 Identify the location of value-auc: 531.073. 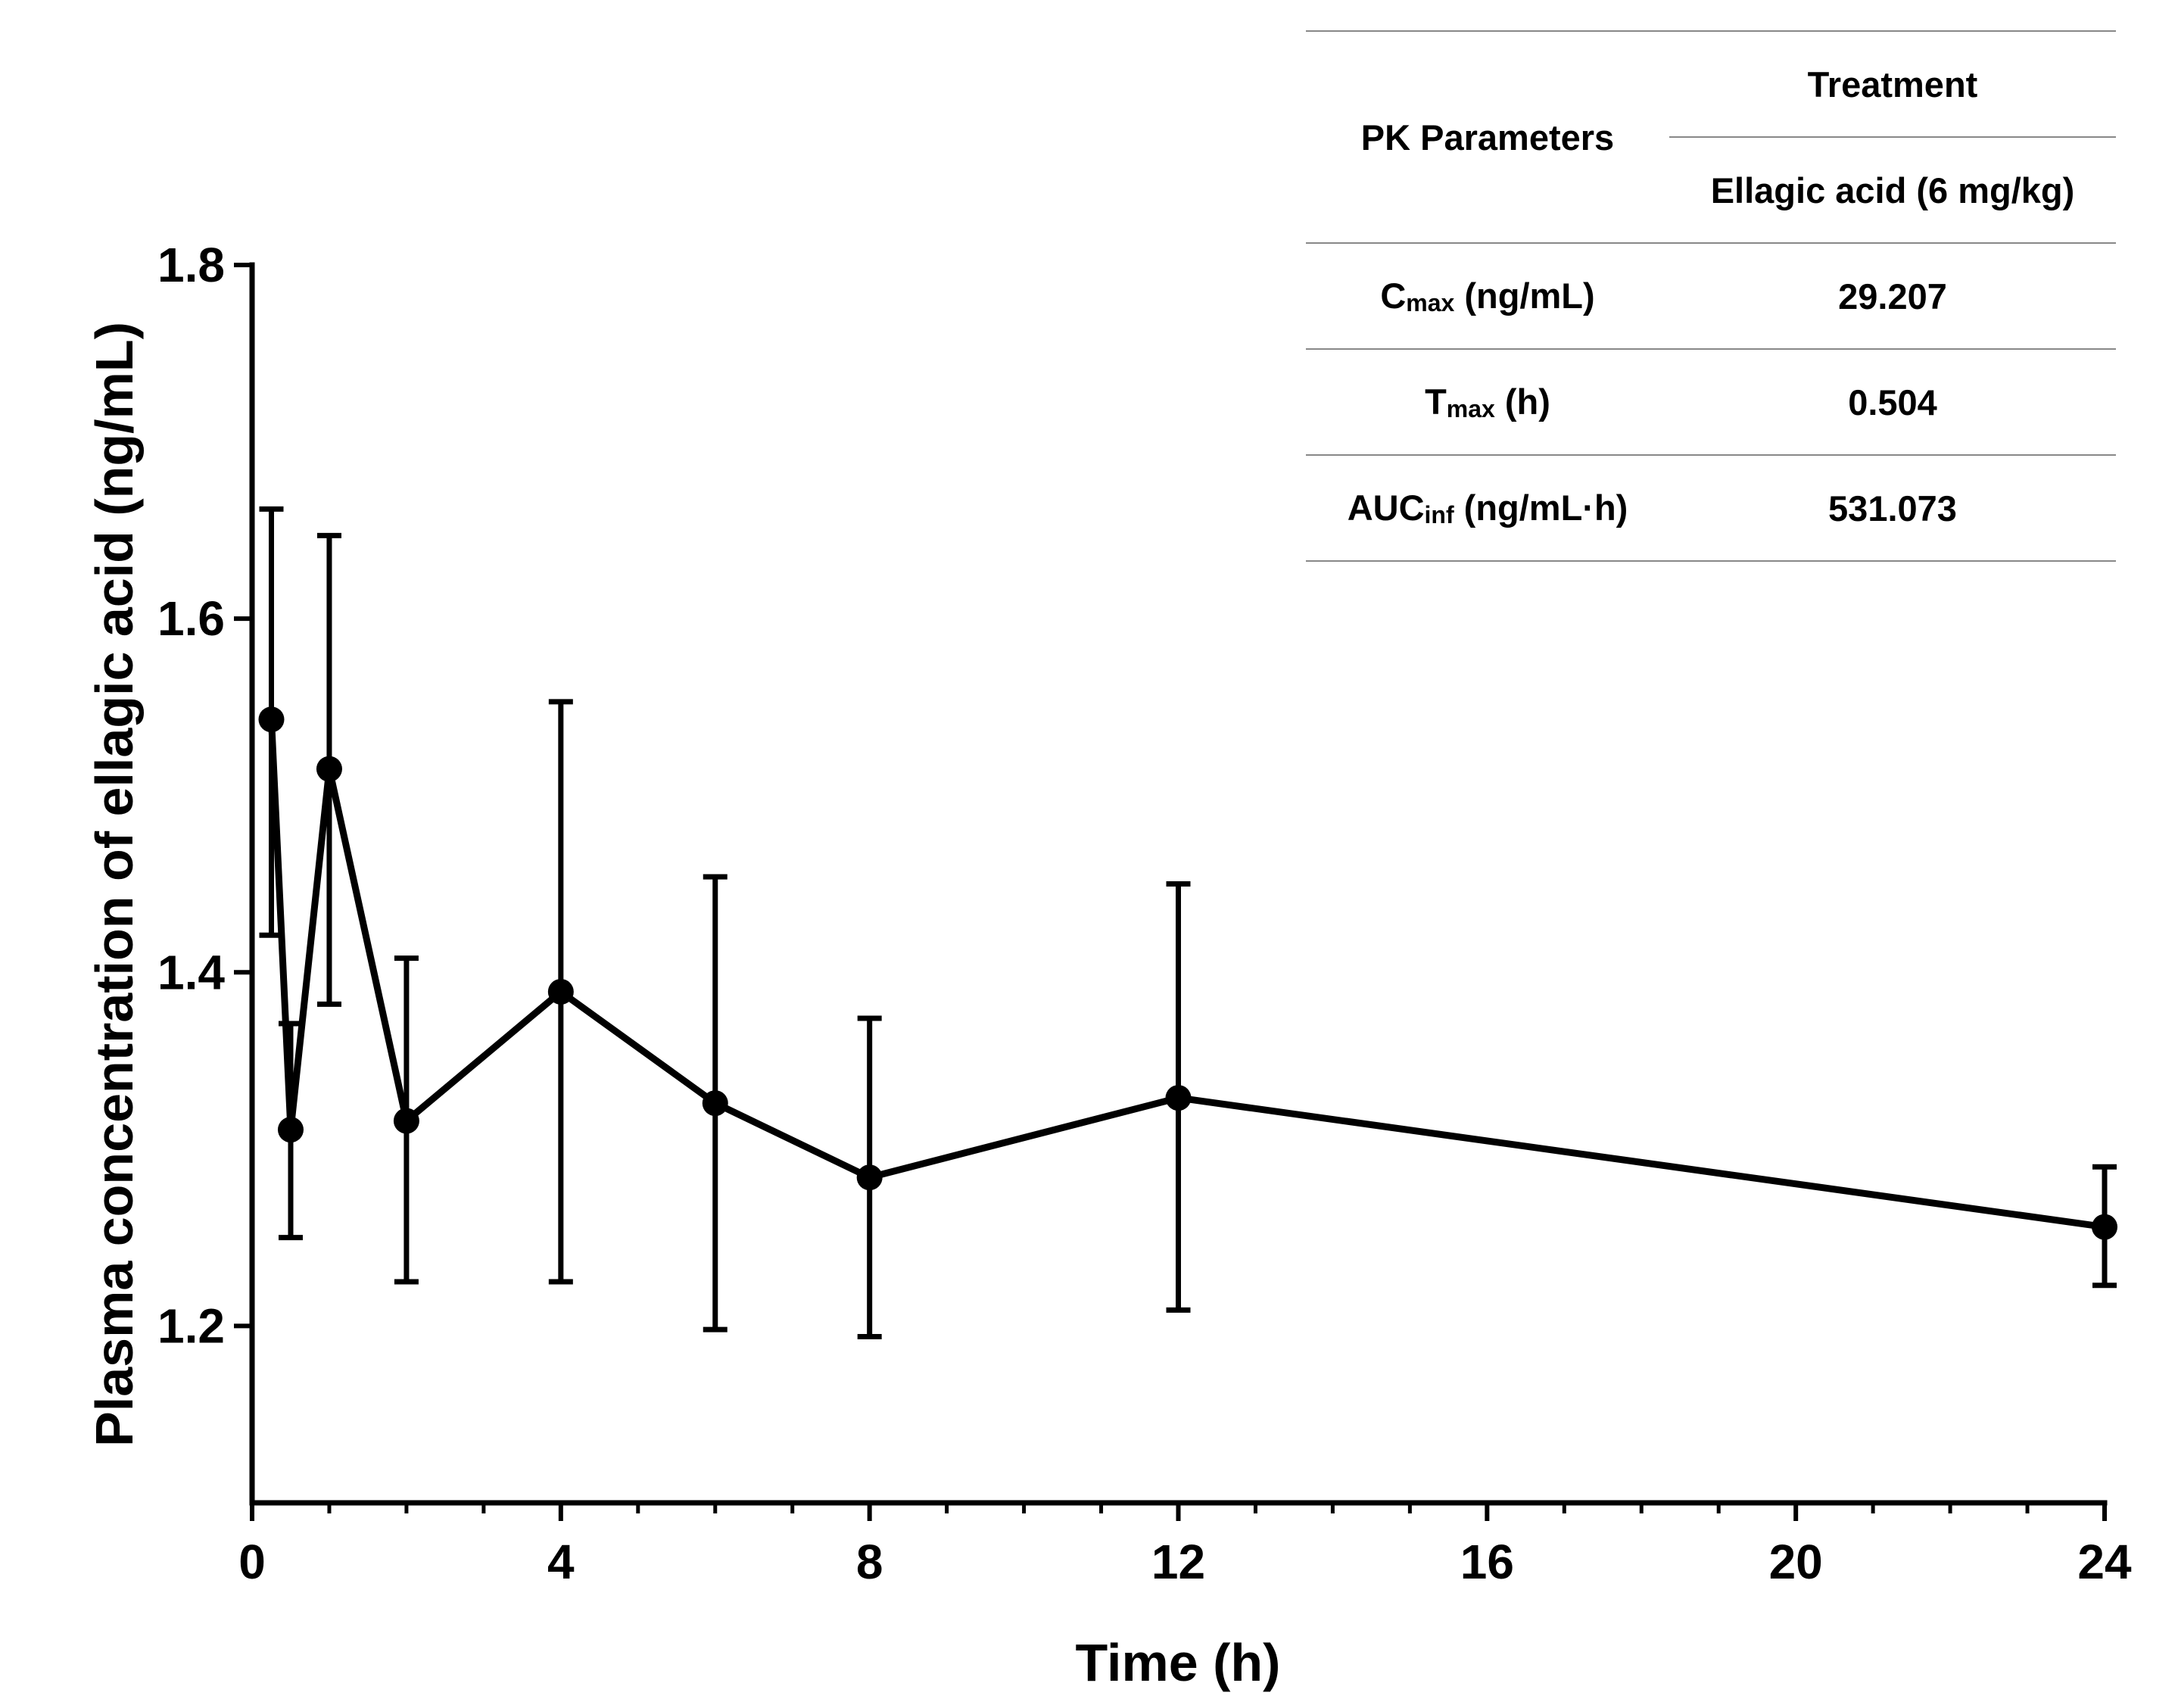
(1892, 508).